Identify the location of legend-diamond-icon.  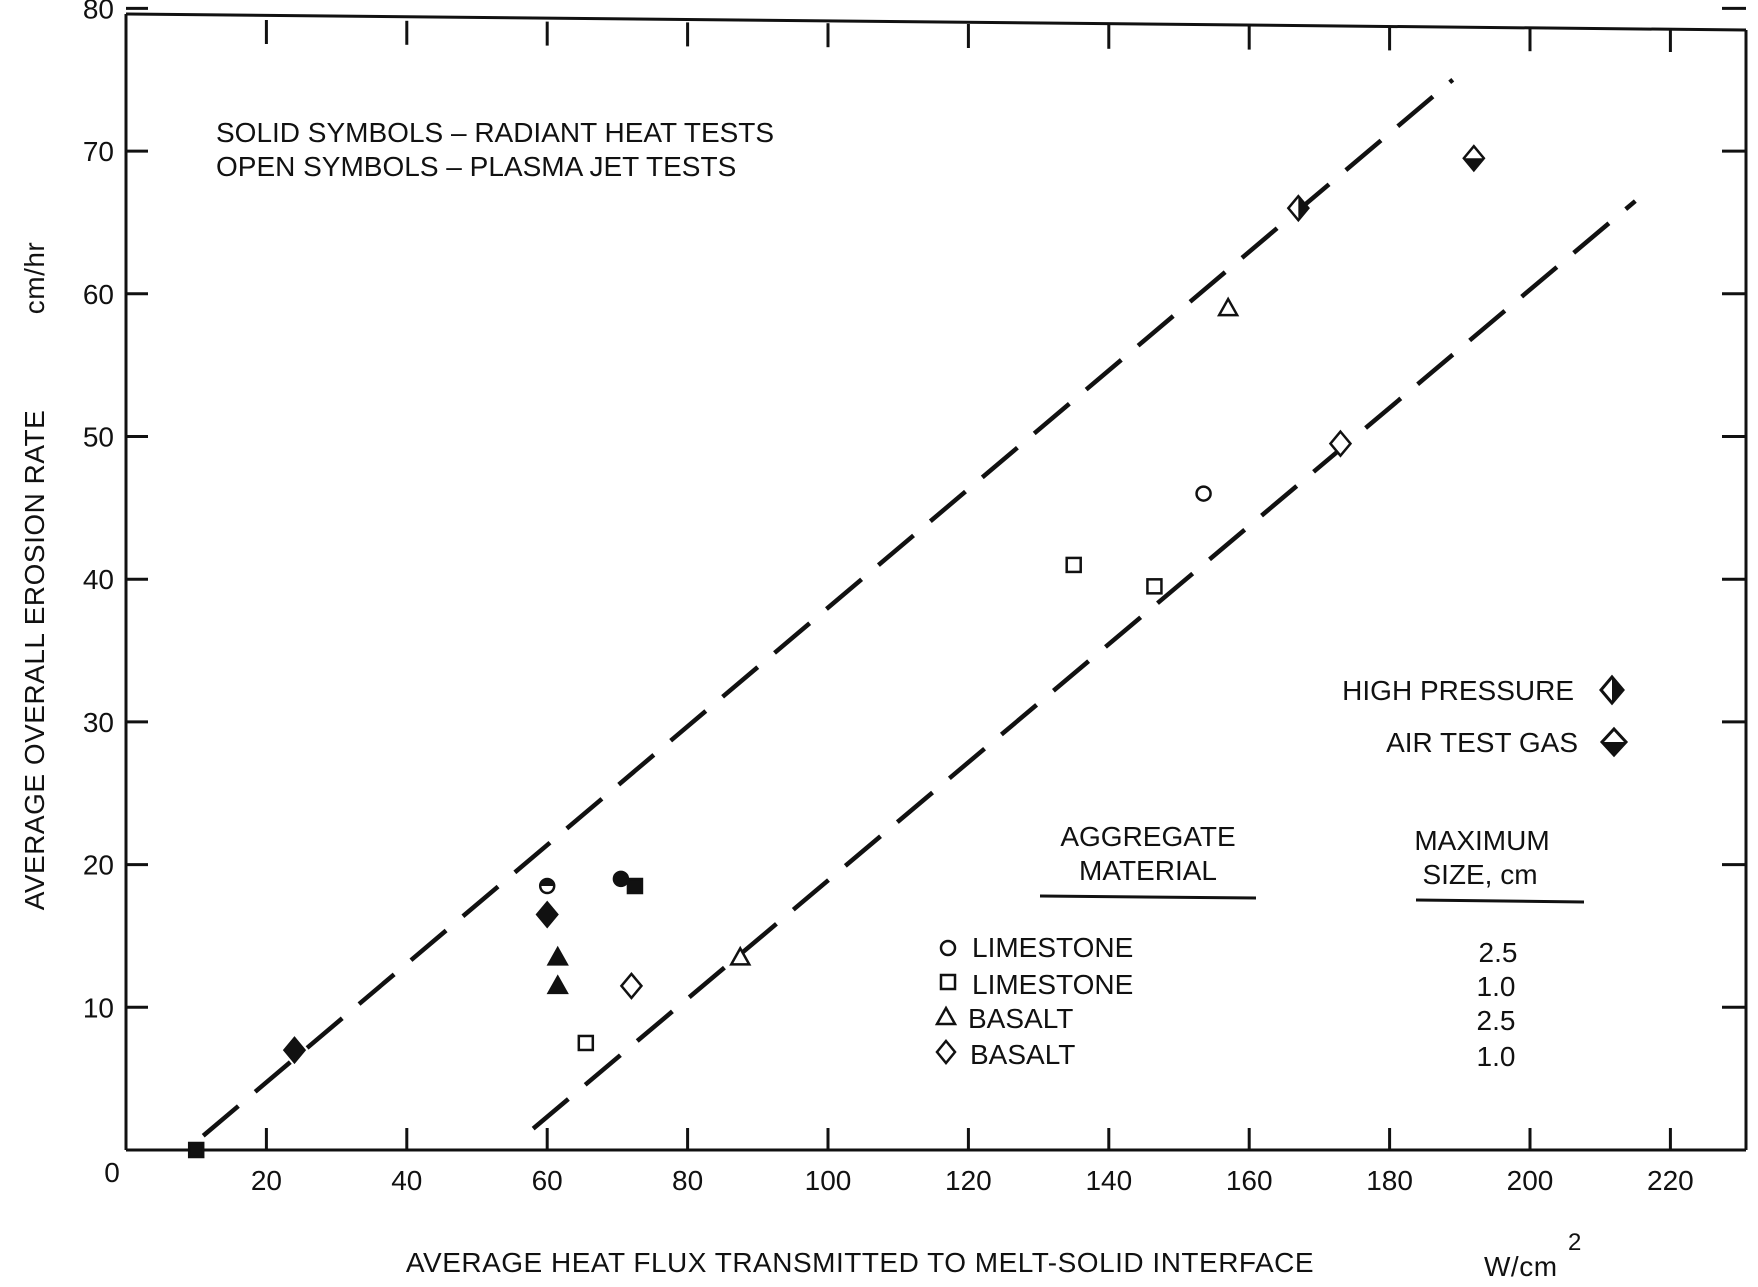
(946, 1052).